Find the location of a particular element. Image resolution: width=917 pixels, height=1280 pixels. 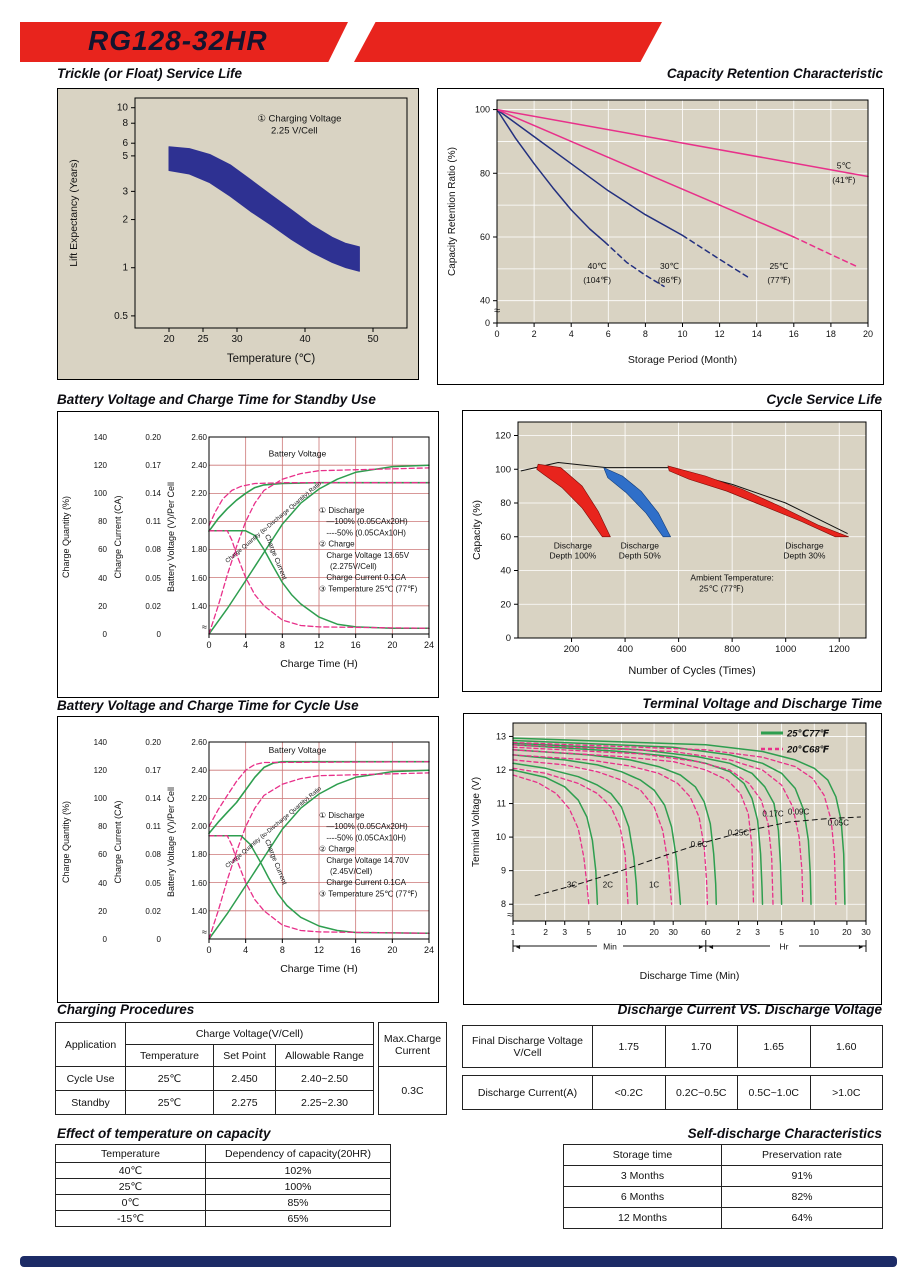

svg-text: 6 is located at coordinates (125, 143).